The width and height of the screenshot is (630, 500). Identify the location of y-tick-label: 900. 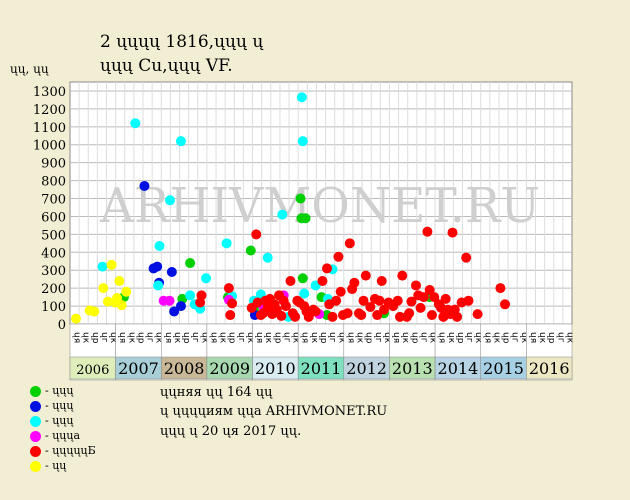
(53, 164).